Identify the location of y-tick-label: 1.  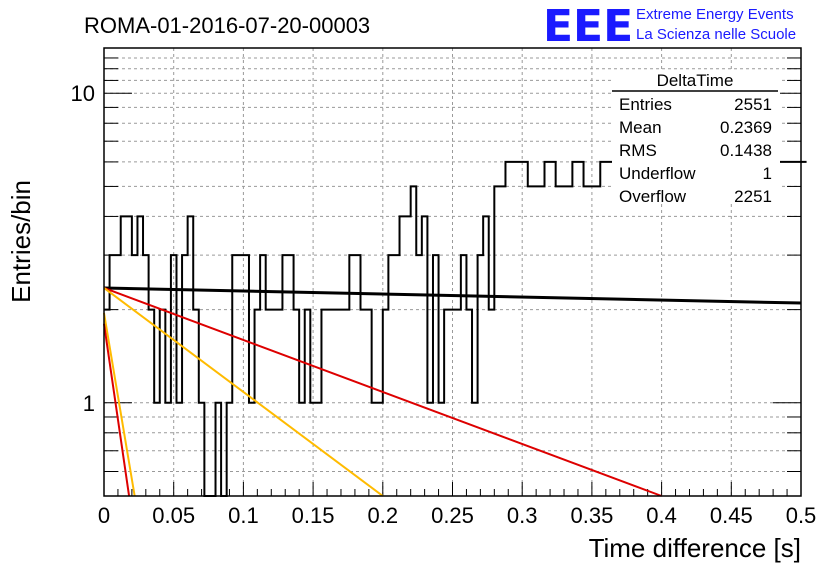
(89, 403).